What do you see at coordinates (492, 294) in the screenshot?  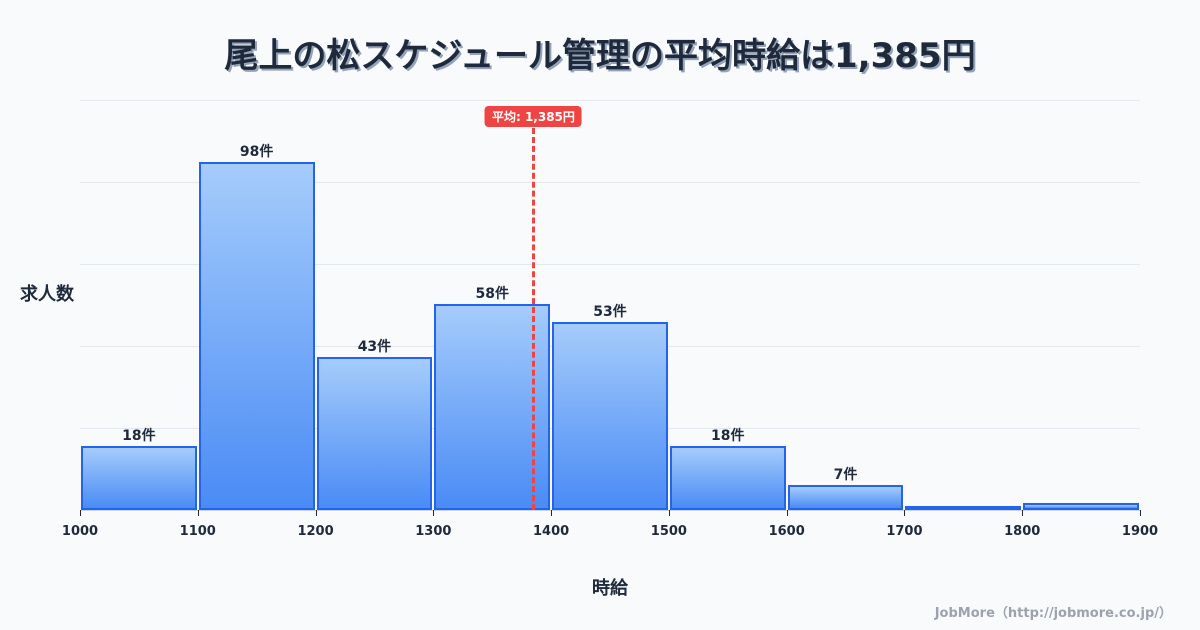 I see `bar-value-label: 58件` at bounding box center [492, 294].